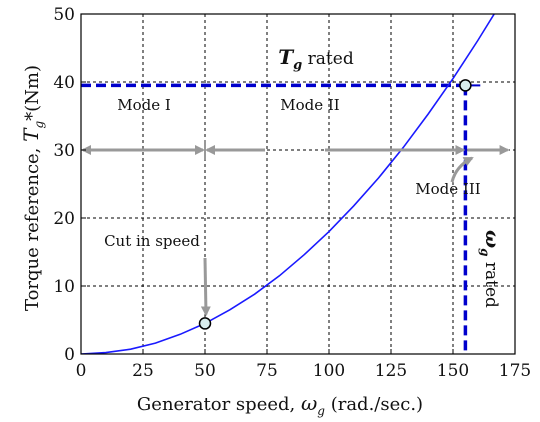 The height and width of the screenshot is (422, 540). What do you see at coordinates (280, 404) in the screenshot?
I see `x-axis-label: Generator speed, ωg (rad./sec.)` at bounding box center [280, 404].